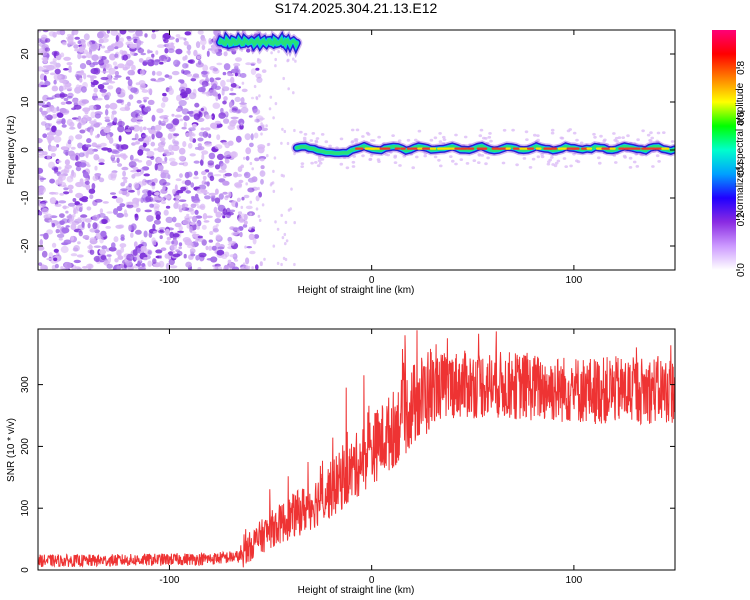  I want to click on snr-y-axis-label: SNR (10 * v/v), so click(11, 450).